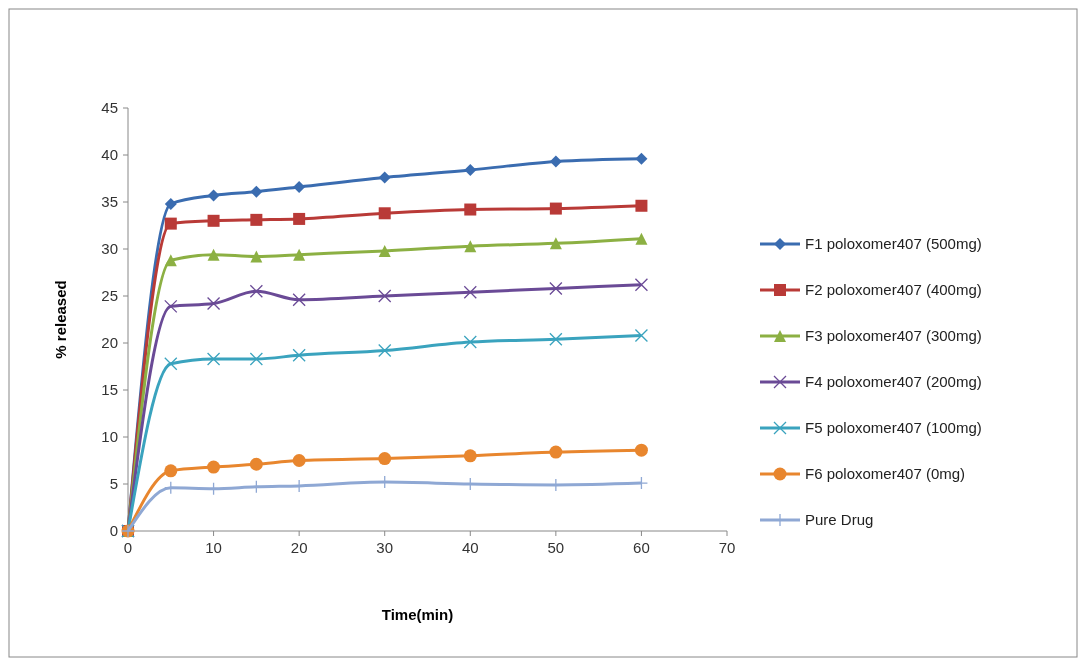  Describe the element at coordinates (893, 290) in the screenshot. I see `legend-label: F2 poloxomer407 (400mg)` at that location.